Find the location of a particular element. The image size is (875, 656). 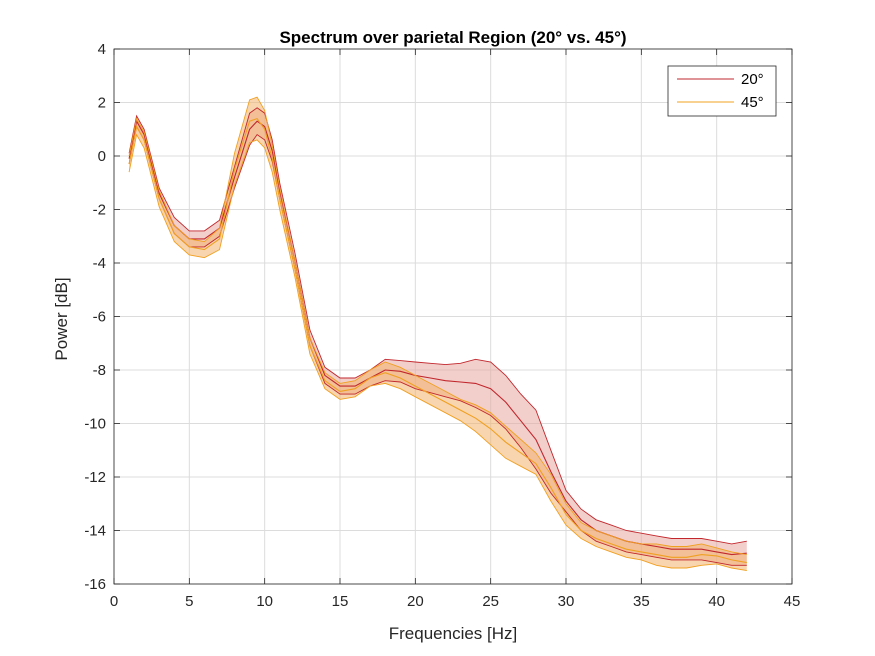

y-tick-label: -4 is located at coordinates (99, 263).